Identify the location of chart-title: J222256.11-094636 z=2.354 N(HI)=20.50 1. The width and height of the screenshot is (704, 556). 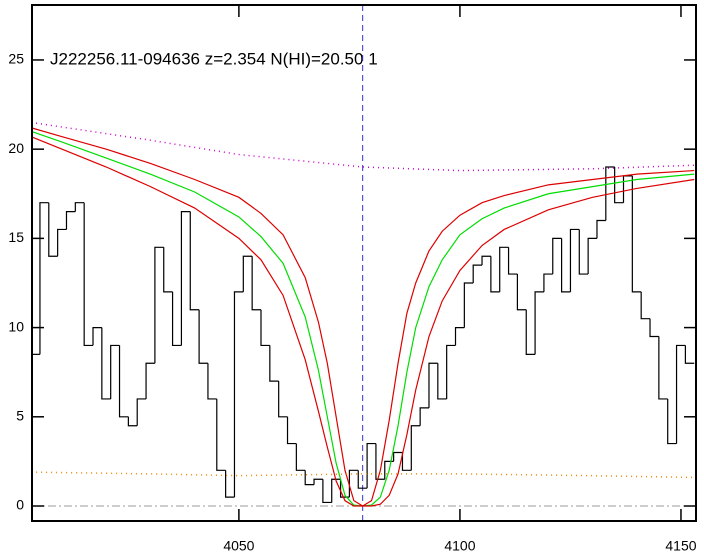
(214, 58).